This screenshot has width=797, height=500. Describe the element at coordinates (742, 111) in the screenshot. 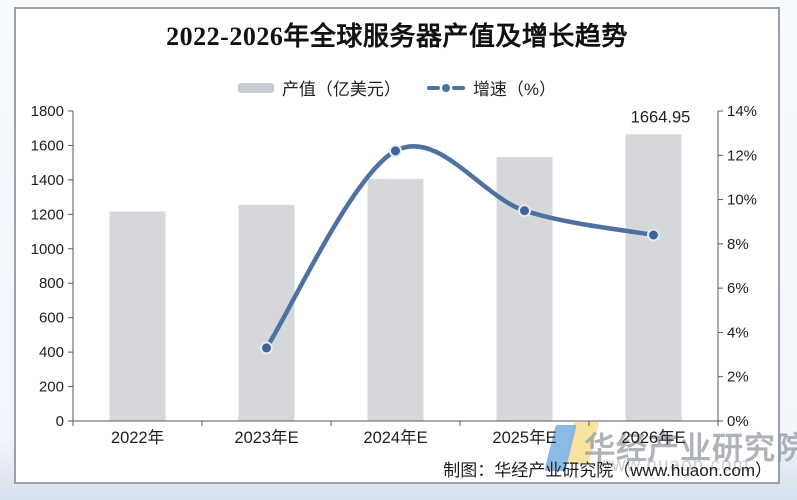

I see `y-right-label: 14%` at that location.